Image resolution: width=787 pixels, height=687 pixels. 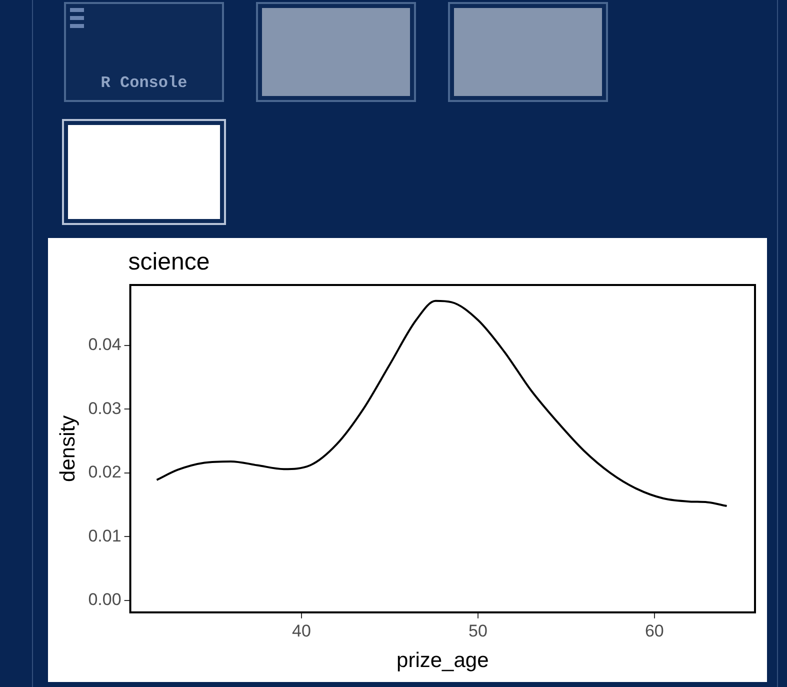 I want to click on y-axis-title: density, so click(x=68, y=448).